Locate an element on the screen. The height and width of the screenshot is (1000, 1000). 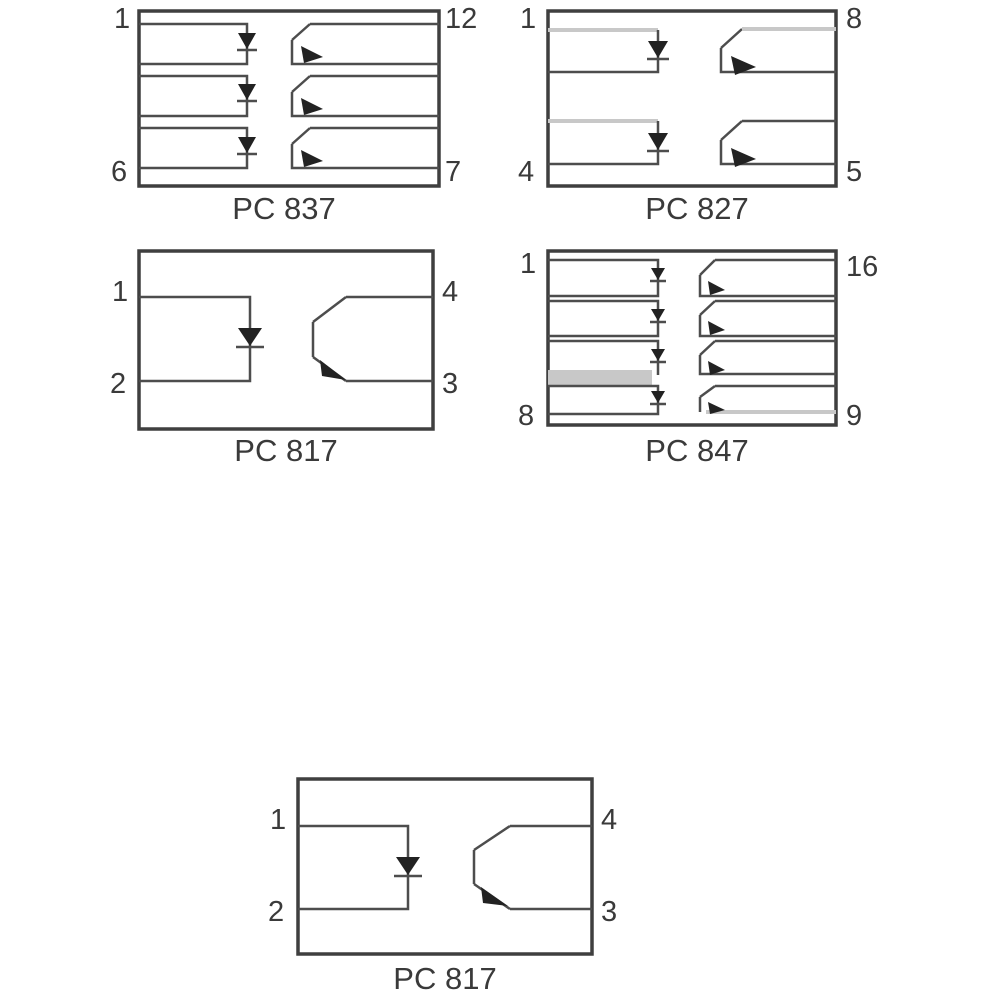
pin-label-bottom-right: 5 is located at coordinates (854, 172).